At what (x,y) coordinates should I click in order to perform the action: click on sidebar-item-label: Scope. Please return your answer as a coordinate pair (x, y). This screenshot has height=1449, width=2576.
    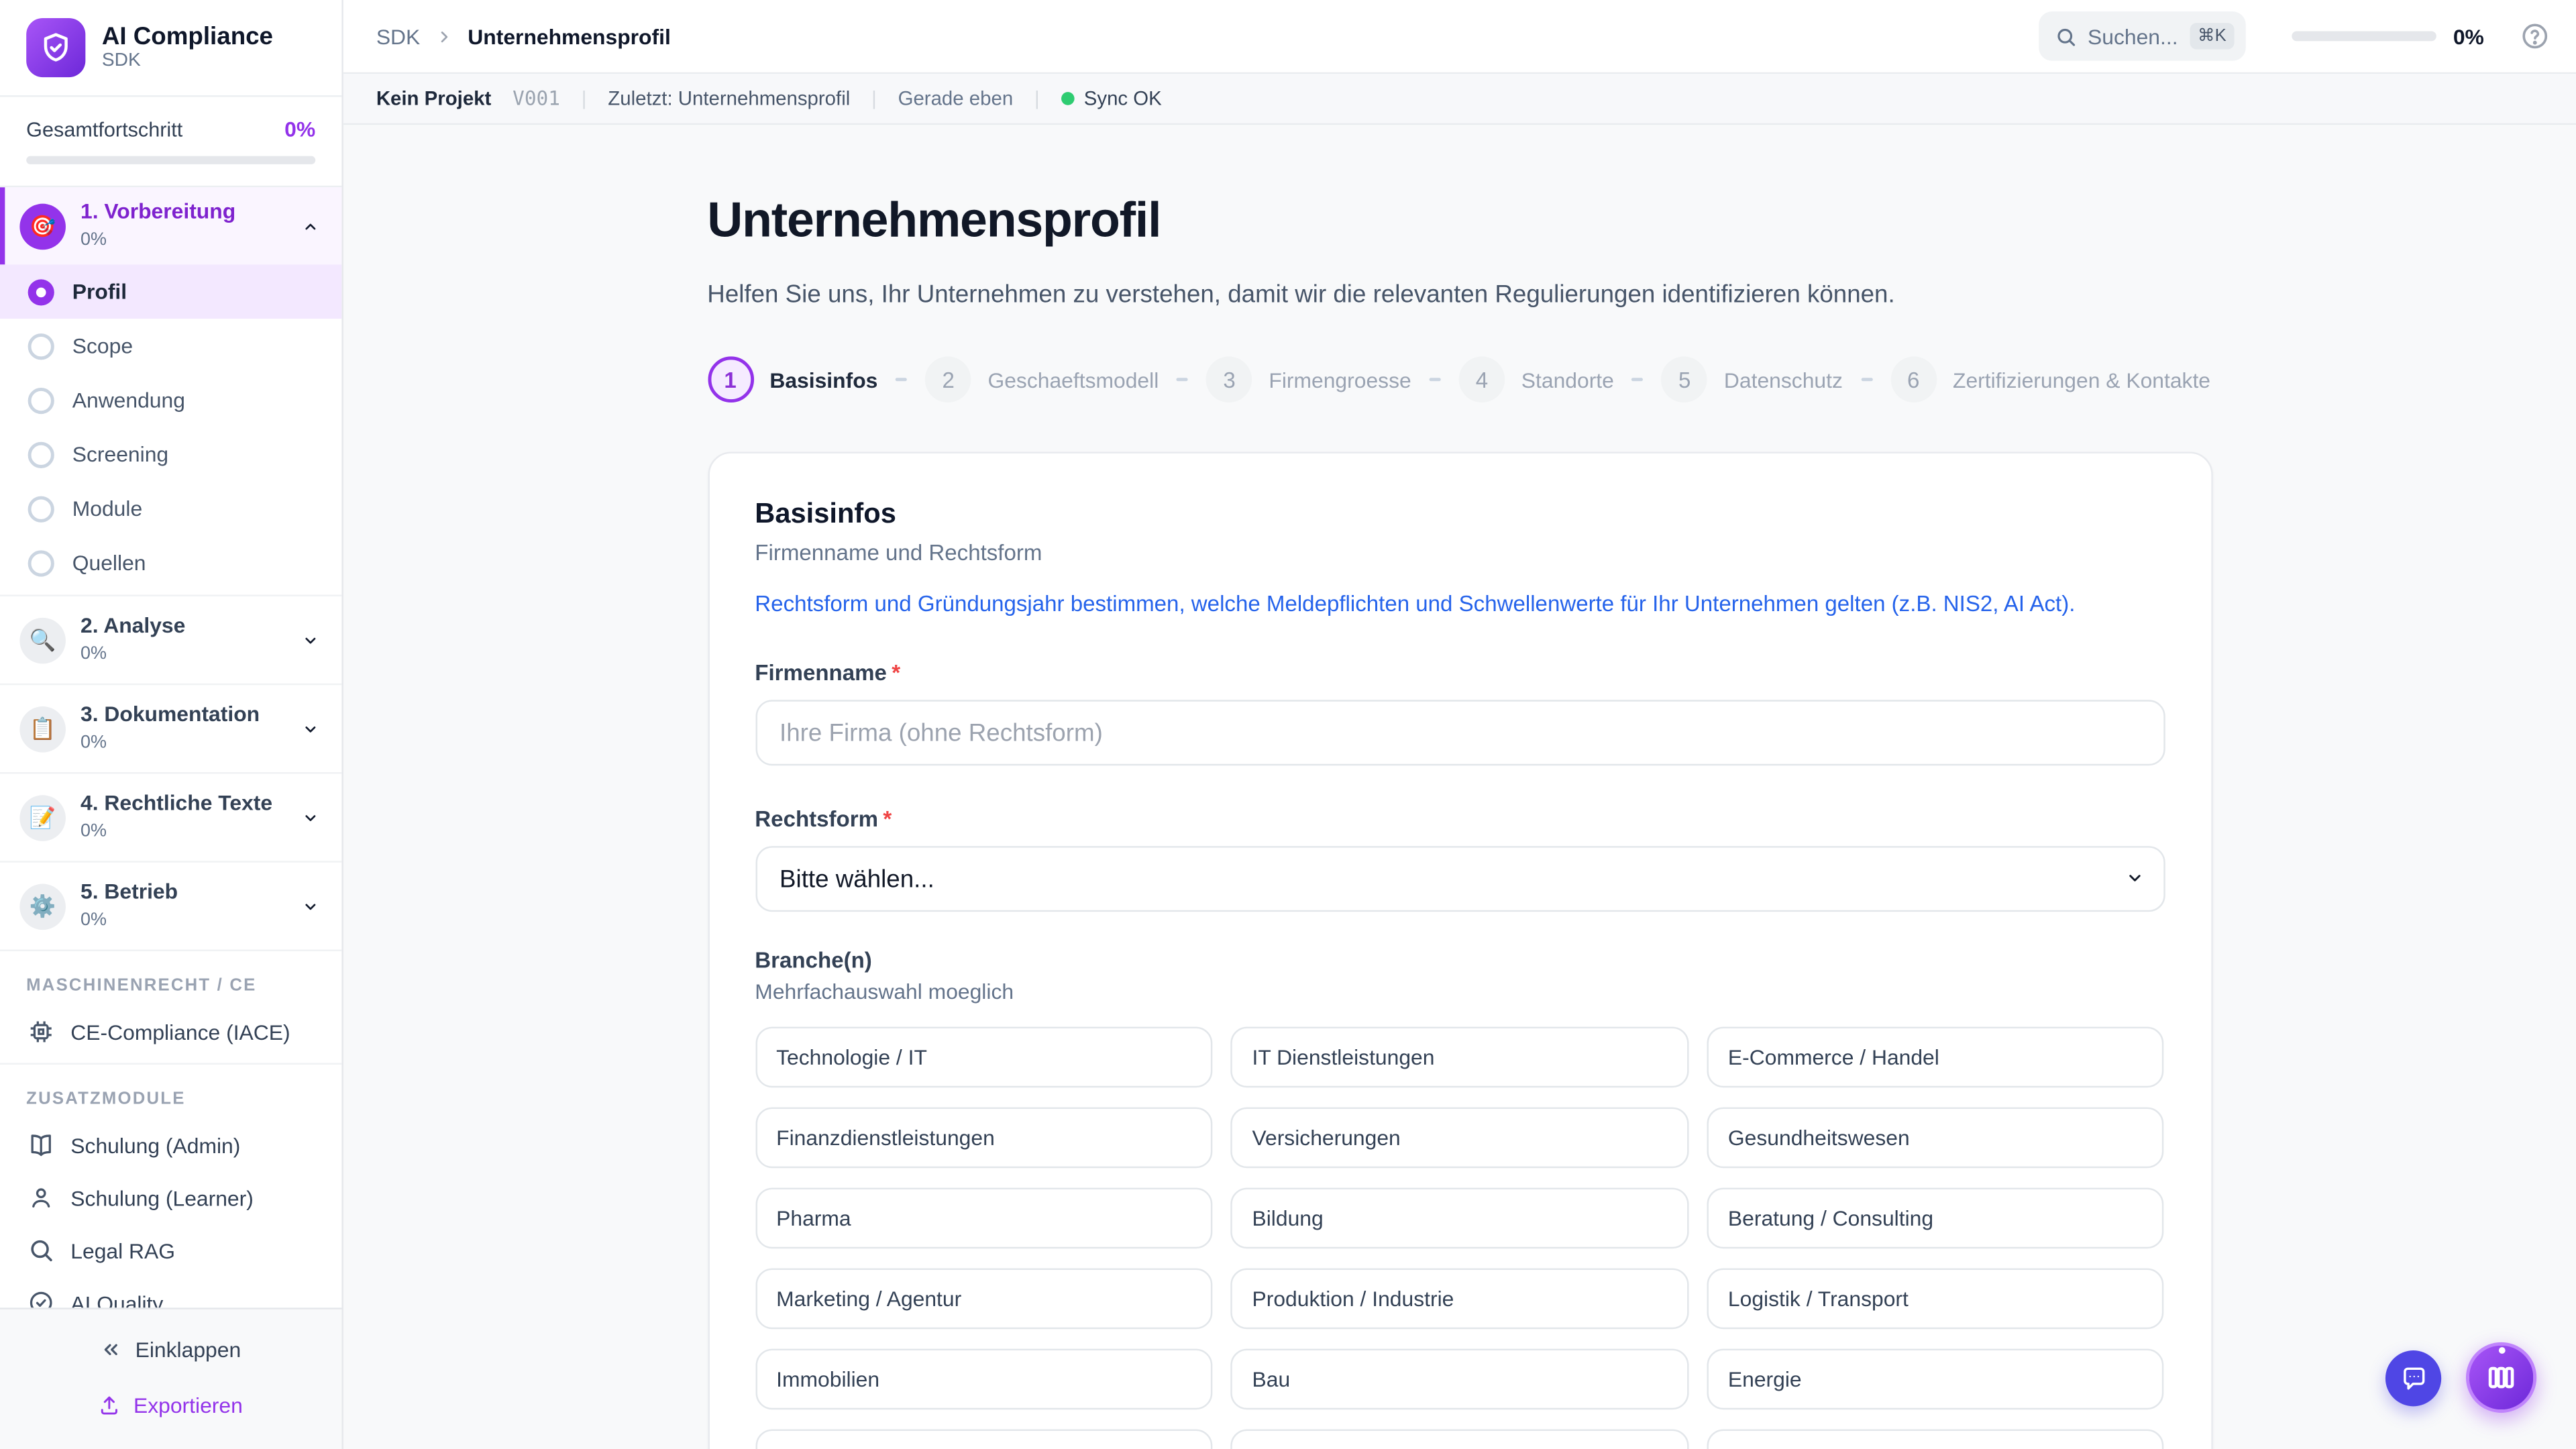
    Looking at the image, I should click on (102, 345).